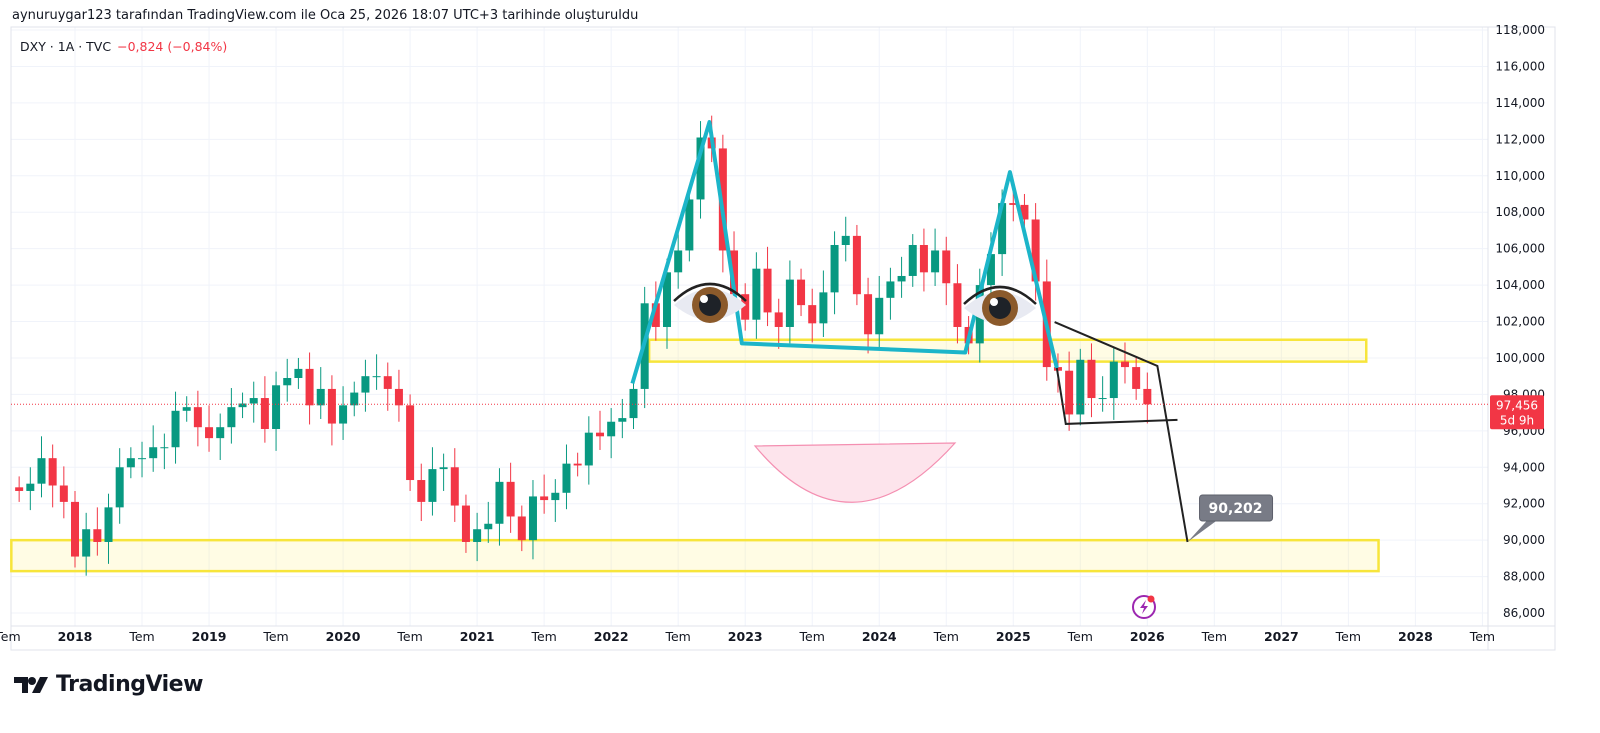  What do you see at coordinates (1236, 508) in the screenshot?
I see `callout-box` at bounding box center [1236, 508].